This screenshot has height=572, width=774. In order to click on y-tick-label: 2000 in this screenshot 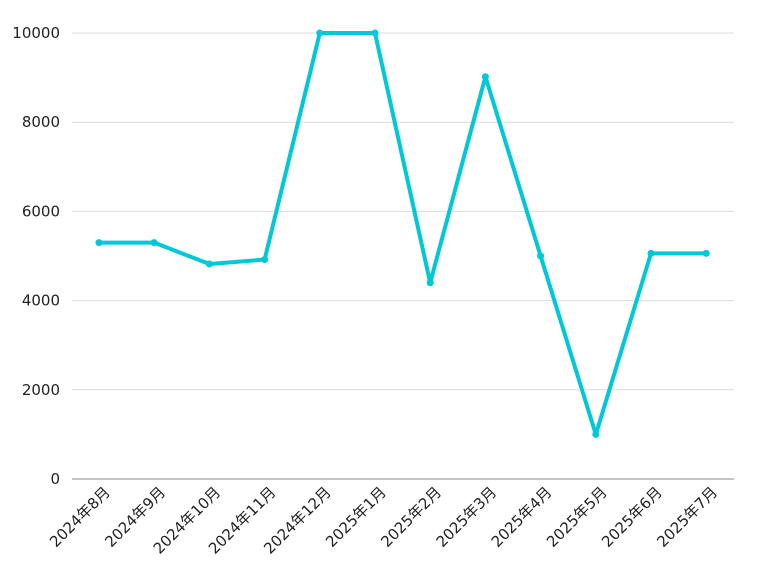, I will do `click(41, 390)`.